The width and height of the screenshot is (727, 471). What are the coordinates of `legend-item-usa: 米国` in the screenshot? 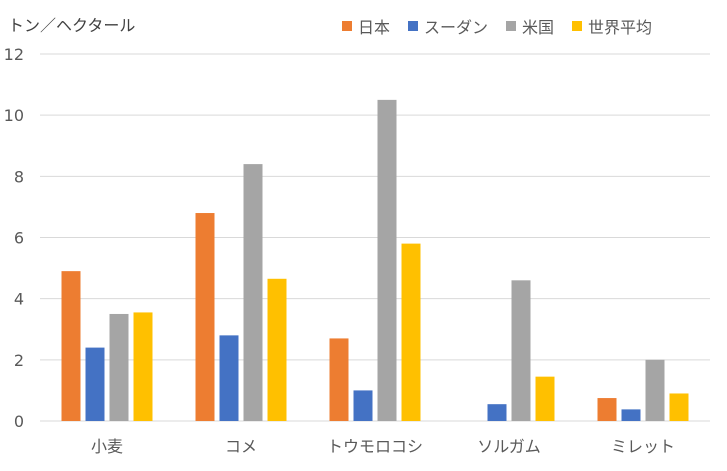 It's located at (530, 26).